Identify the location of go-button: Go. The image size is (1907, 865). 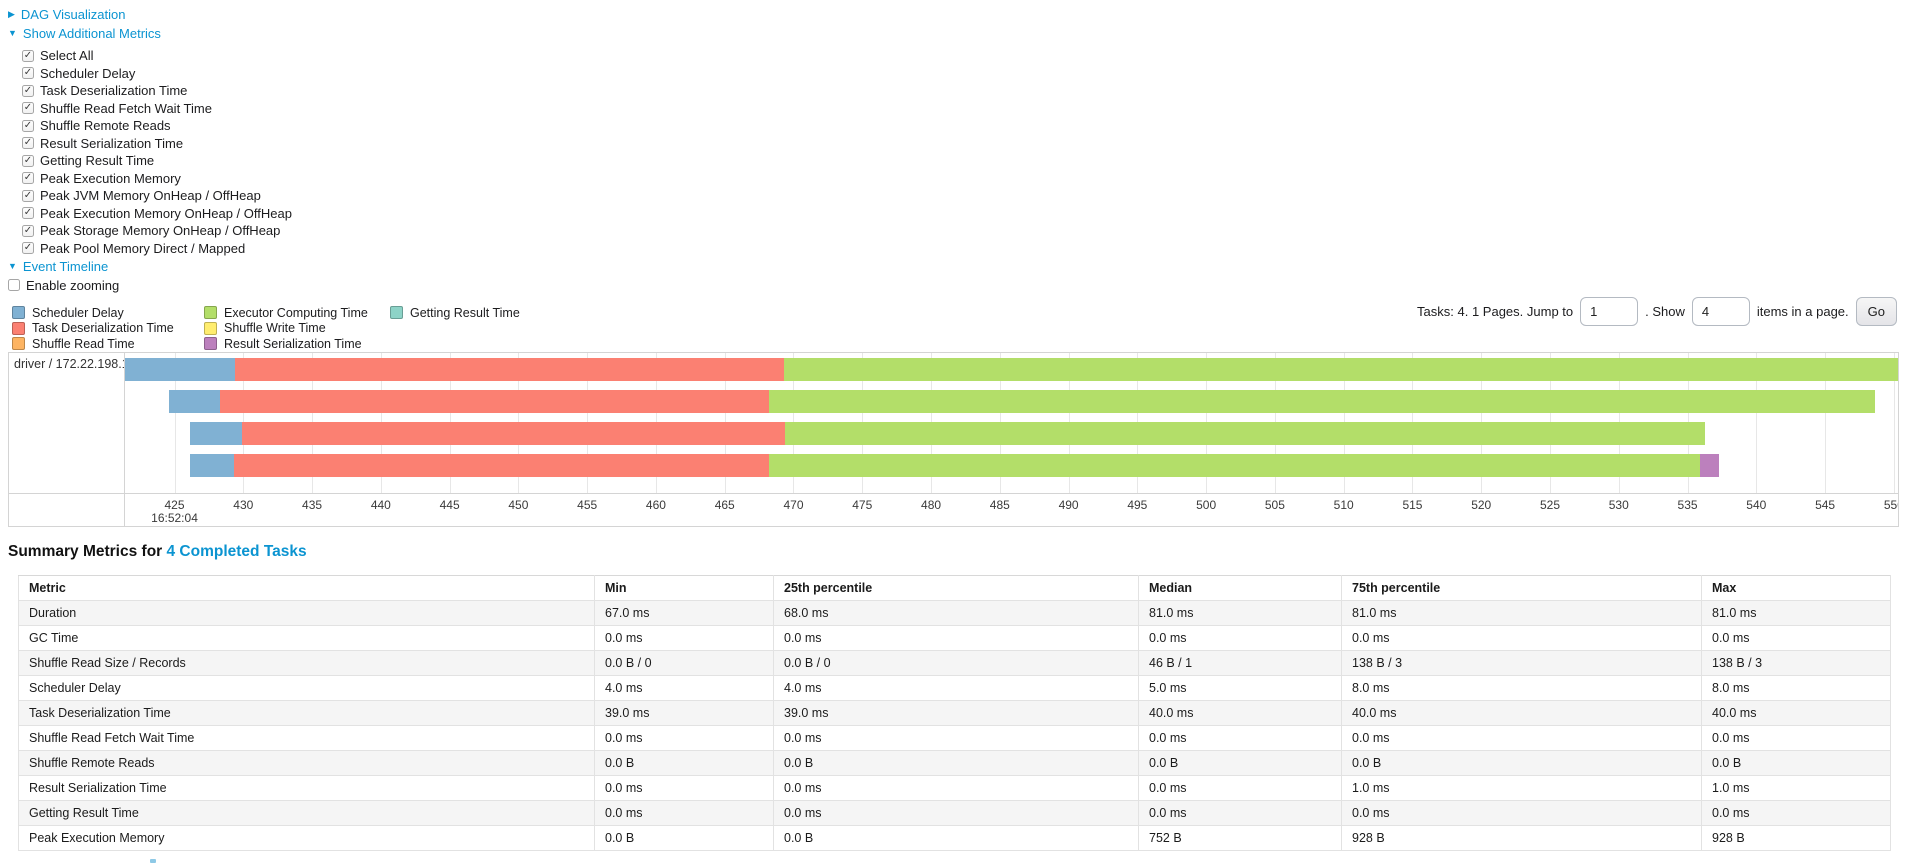
(1876, 311).